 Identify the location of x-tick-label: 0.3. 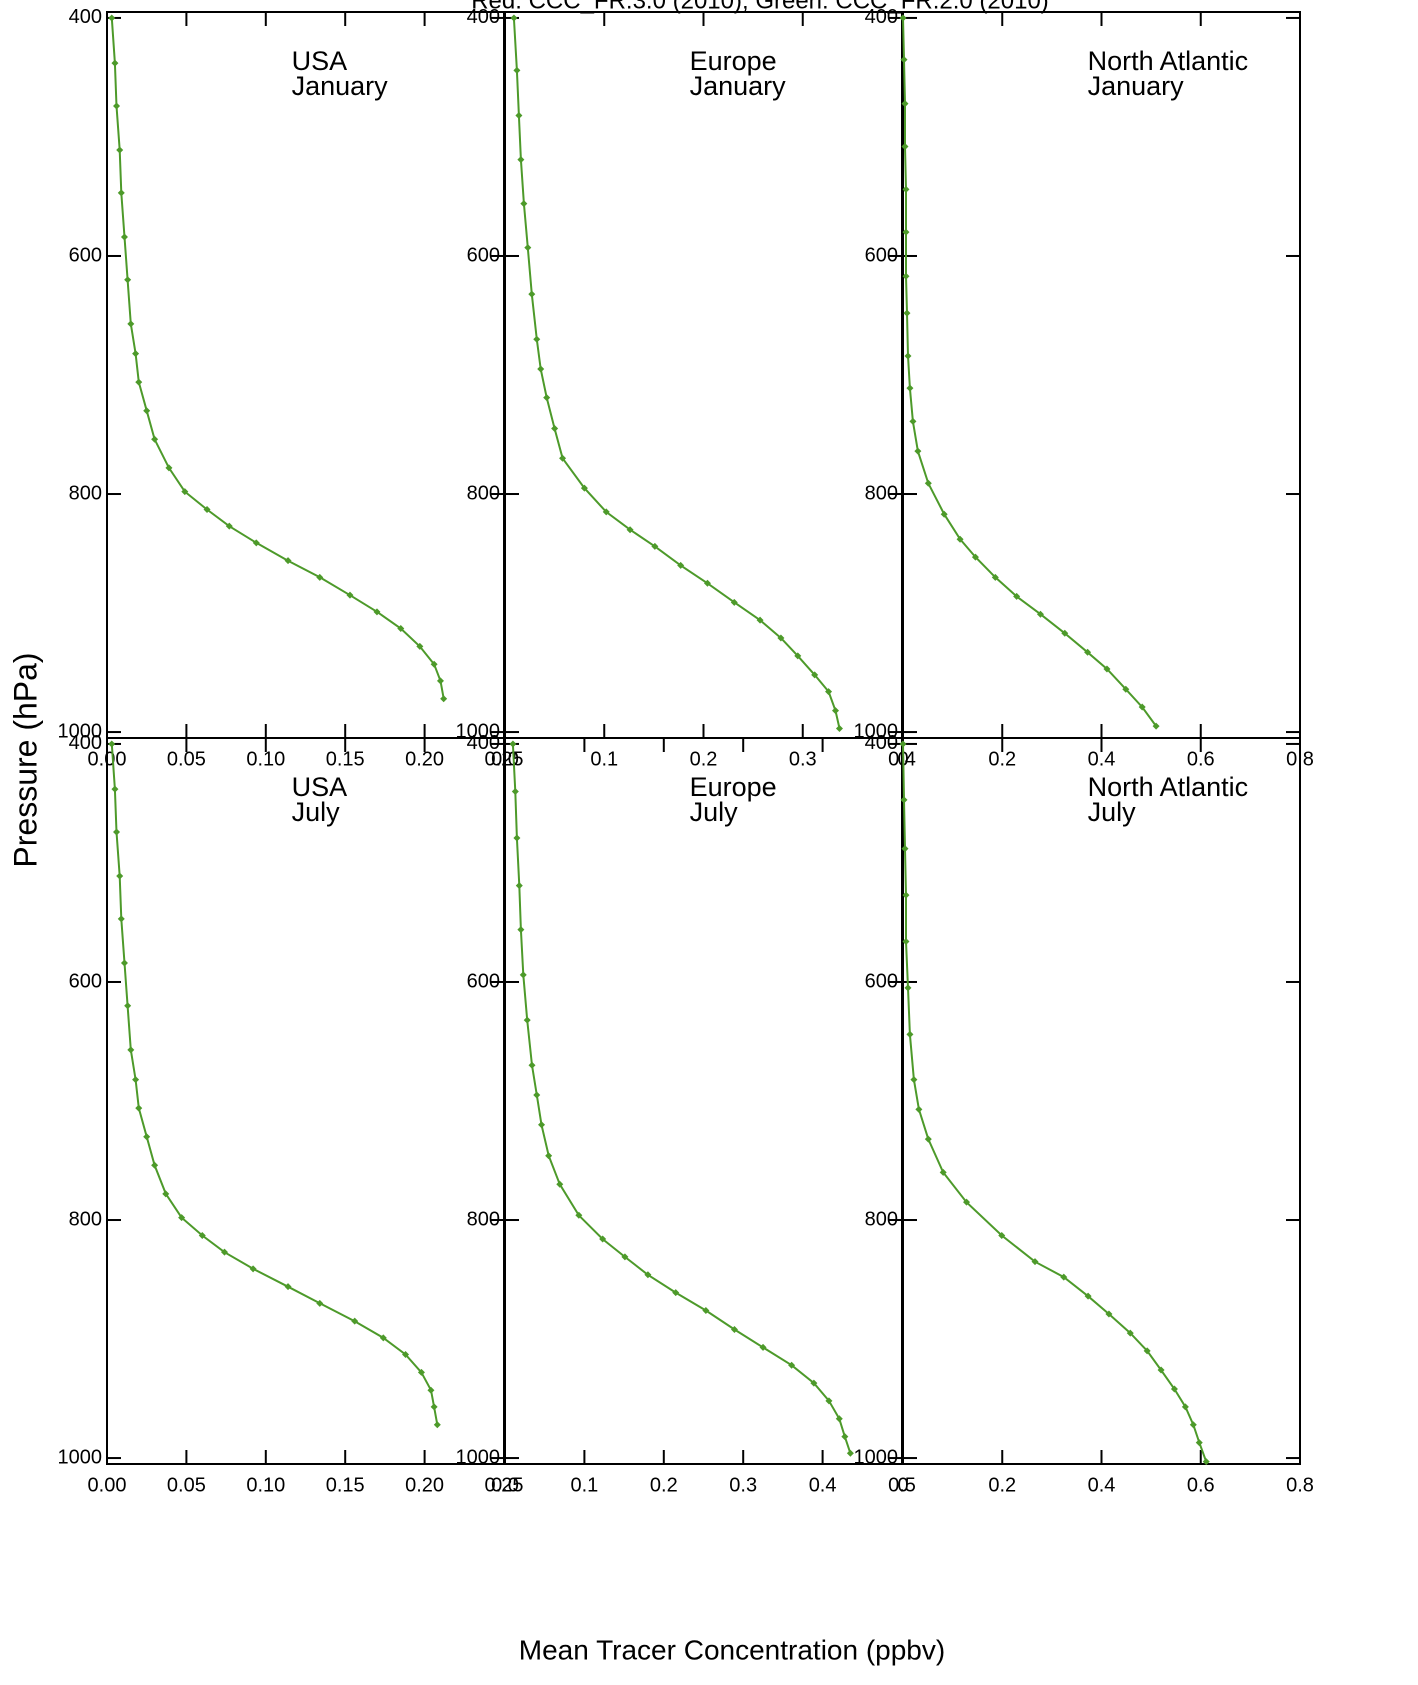
(803, 759).